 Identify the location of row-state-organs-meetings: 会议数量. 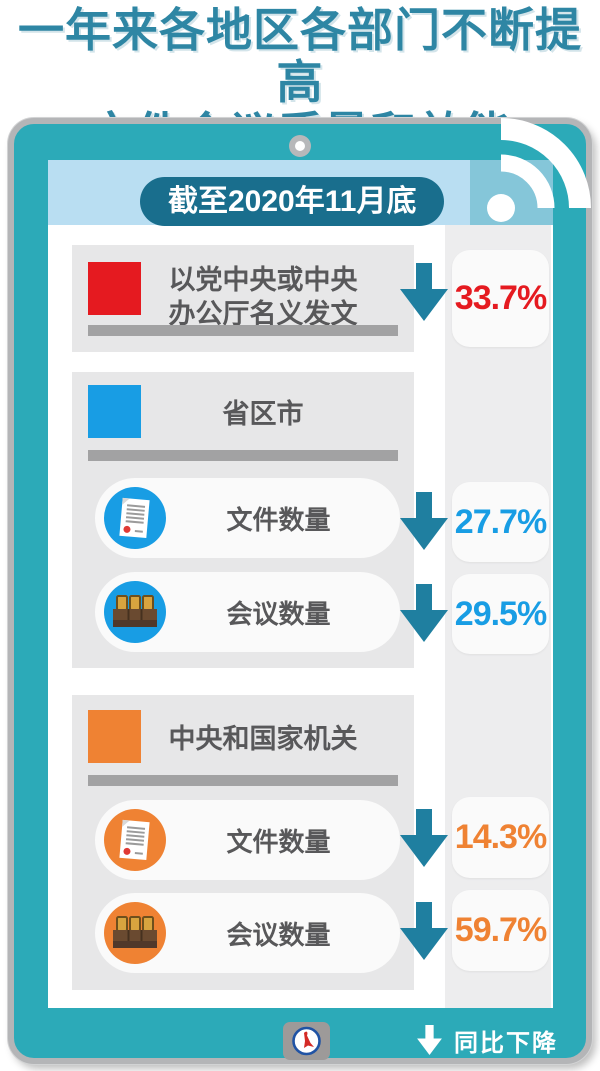
(247, 933).